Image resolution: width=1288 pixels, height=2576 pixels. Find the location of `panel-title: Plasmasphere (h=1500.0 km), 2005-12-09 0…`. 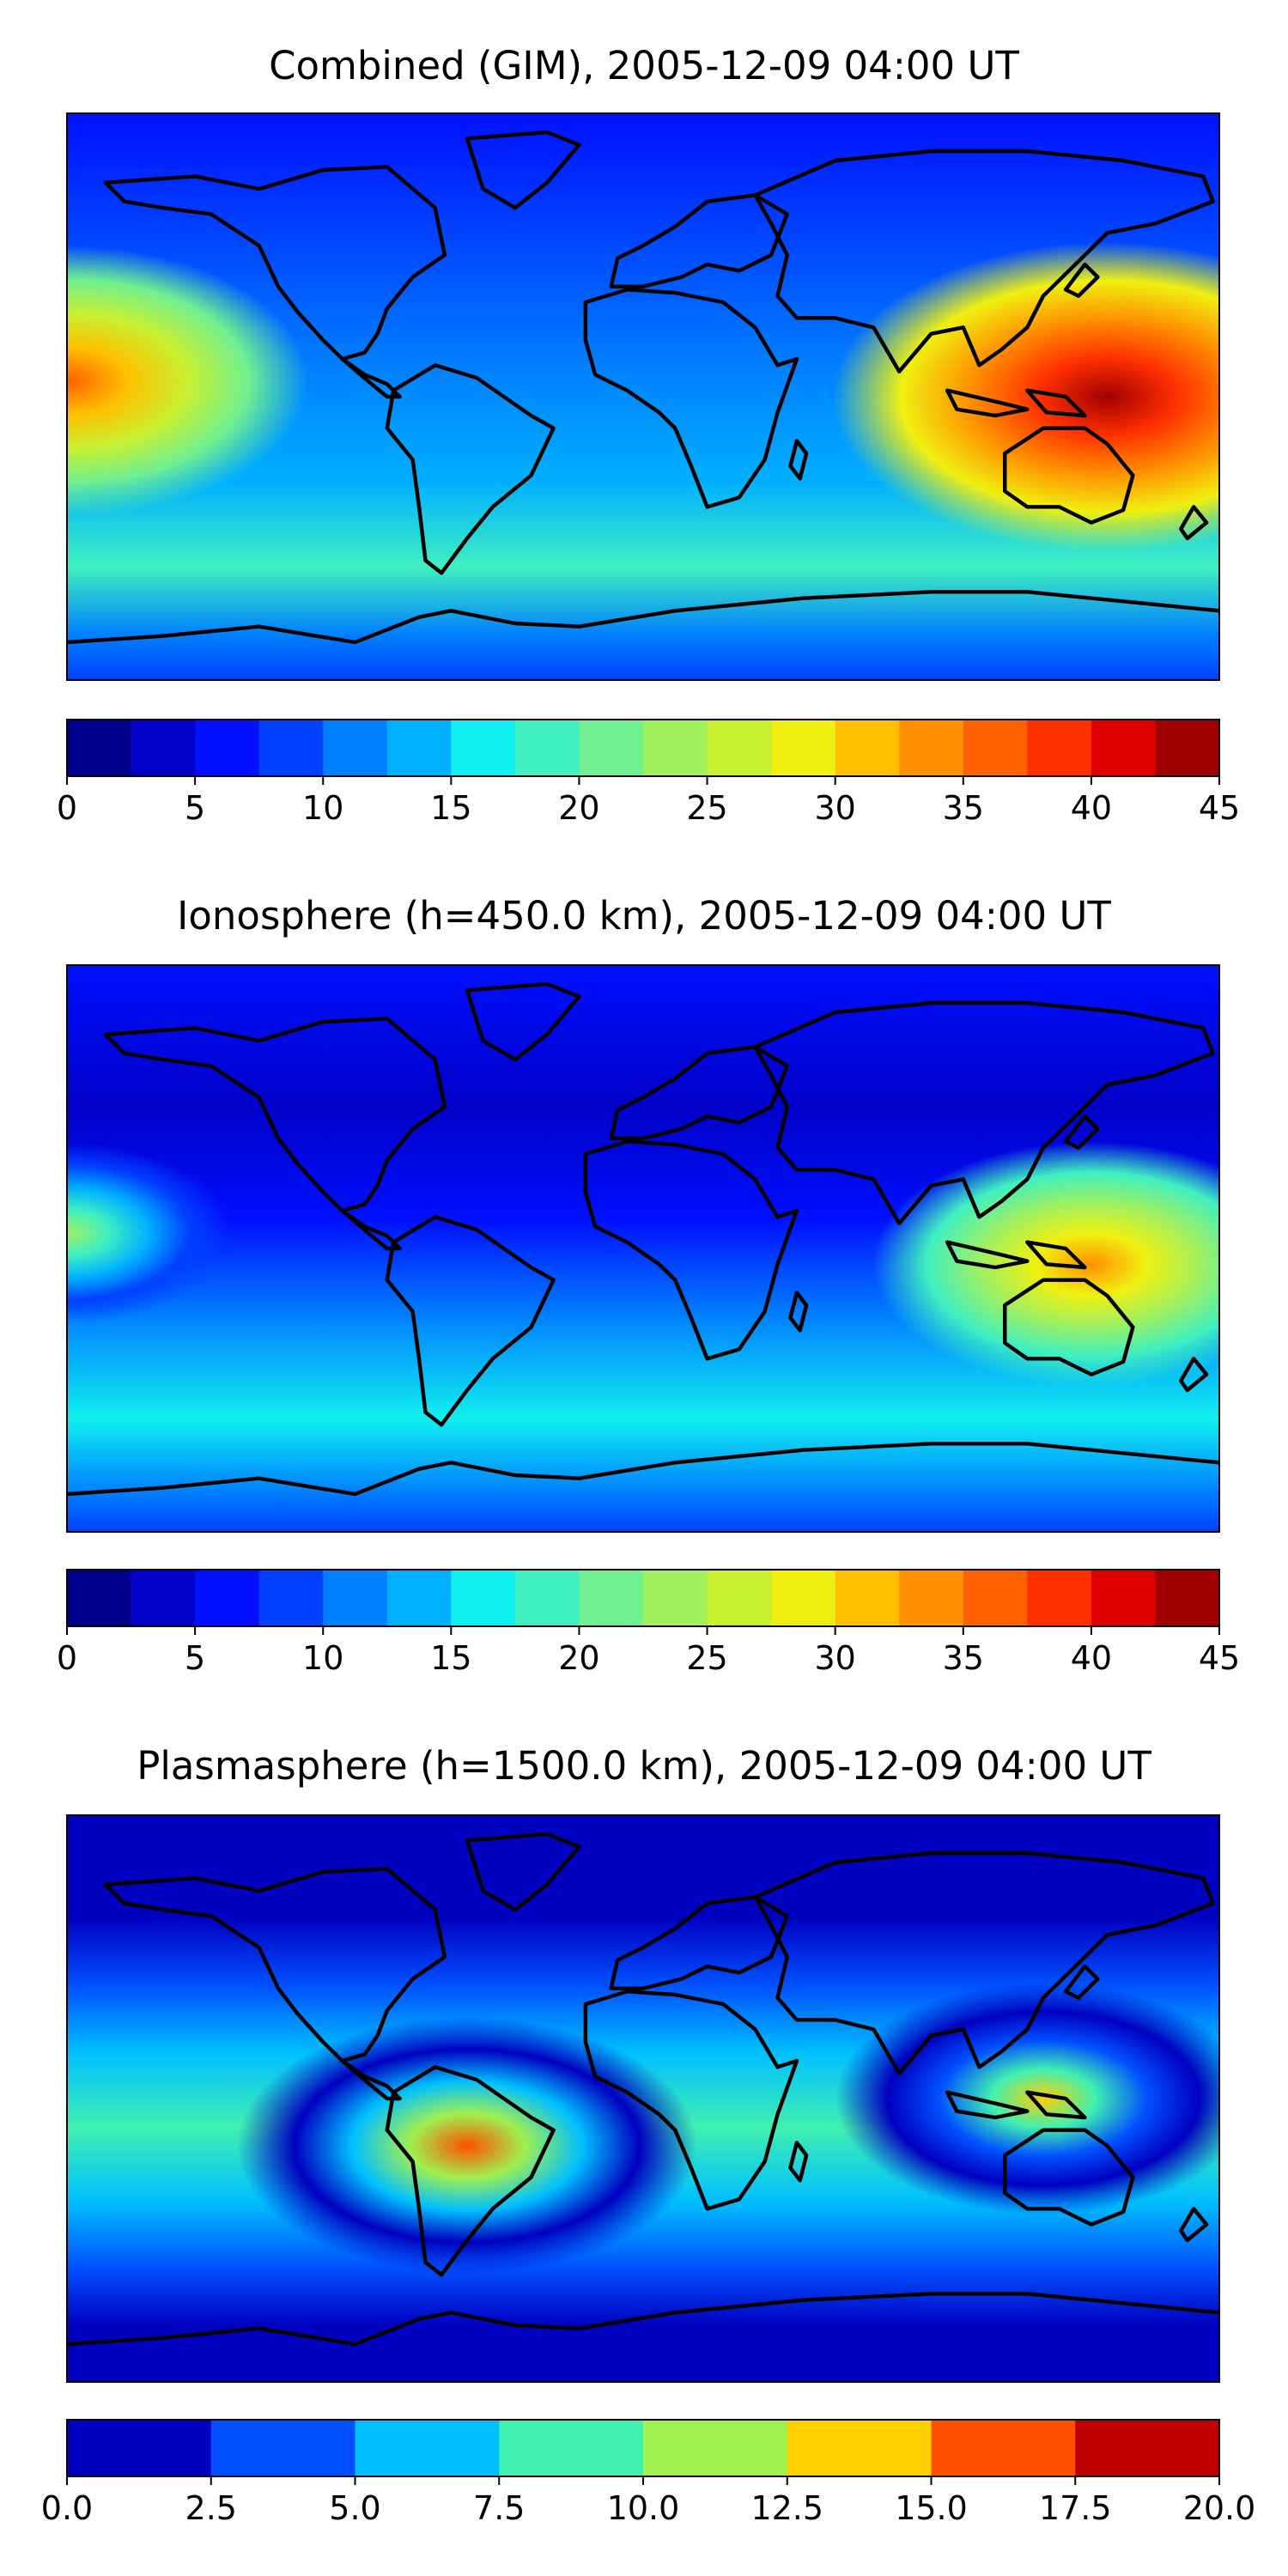

panel-title: Plasmasphere (h=1500.0 km), 2005-12-09 0… is located at coordinates (644, 1766).